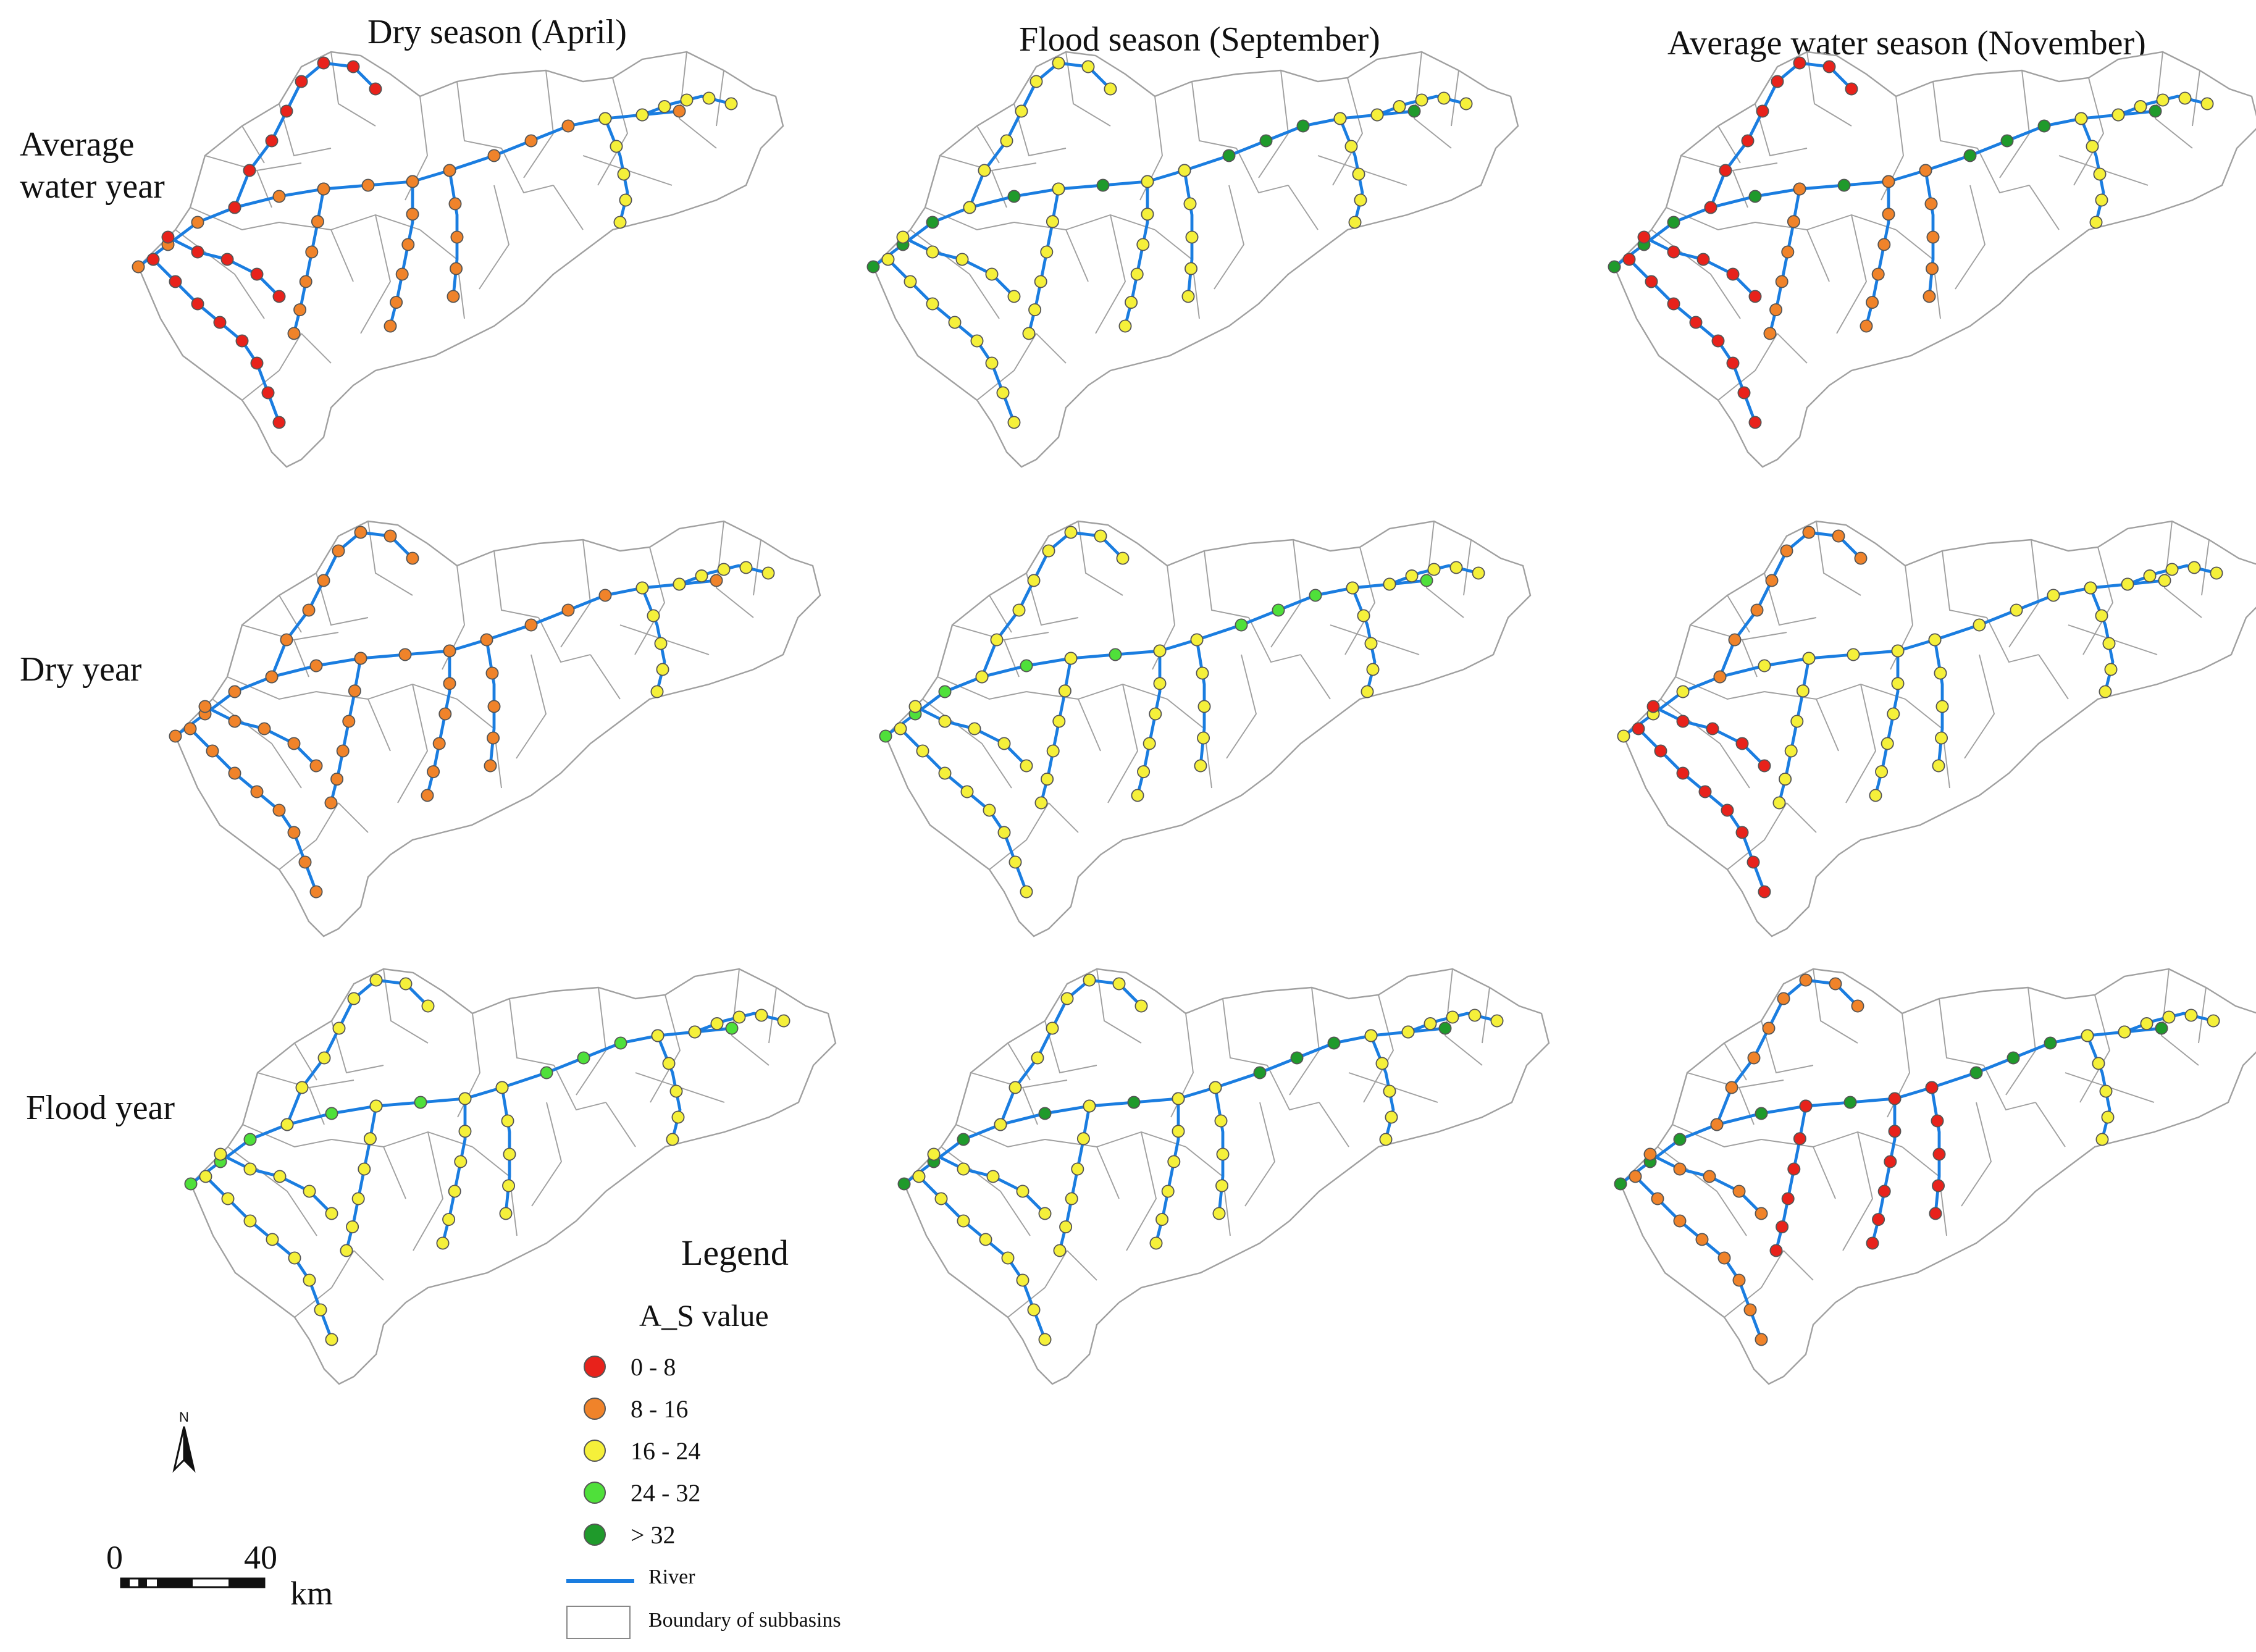 Image resolution: width=2256 pixels, height=1652 pixels. What do you see at coordinates (100, 1108) in the screenshot?
I see `row-label-flood-year: Flood year` at bounding box center [100, 1108].